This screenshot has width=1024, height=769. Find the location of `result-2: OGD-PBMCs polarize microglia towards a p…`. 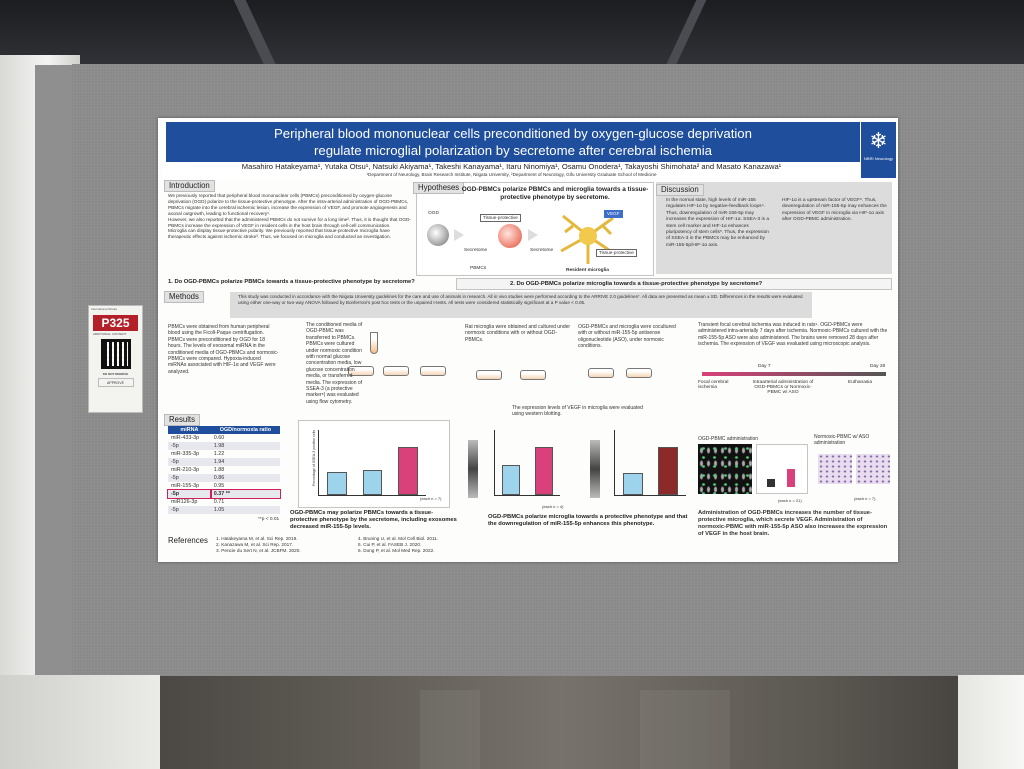

result-2: OGD-PBMCs polarize microglia towards a p… is located at coordinates (588, 520).